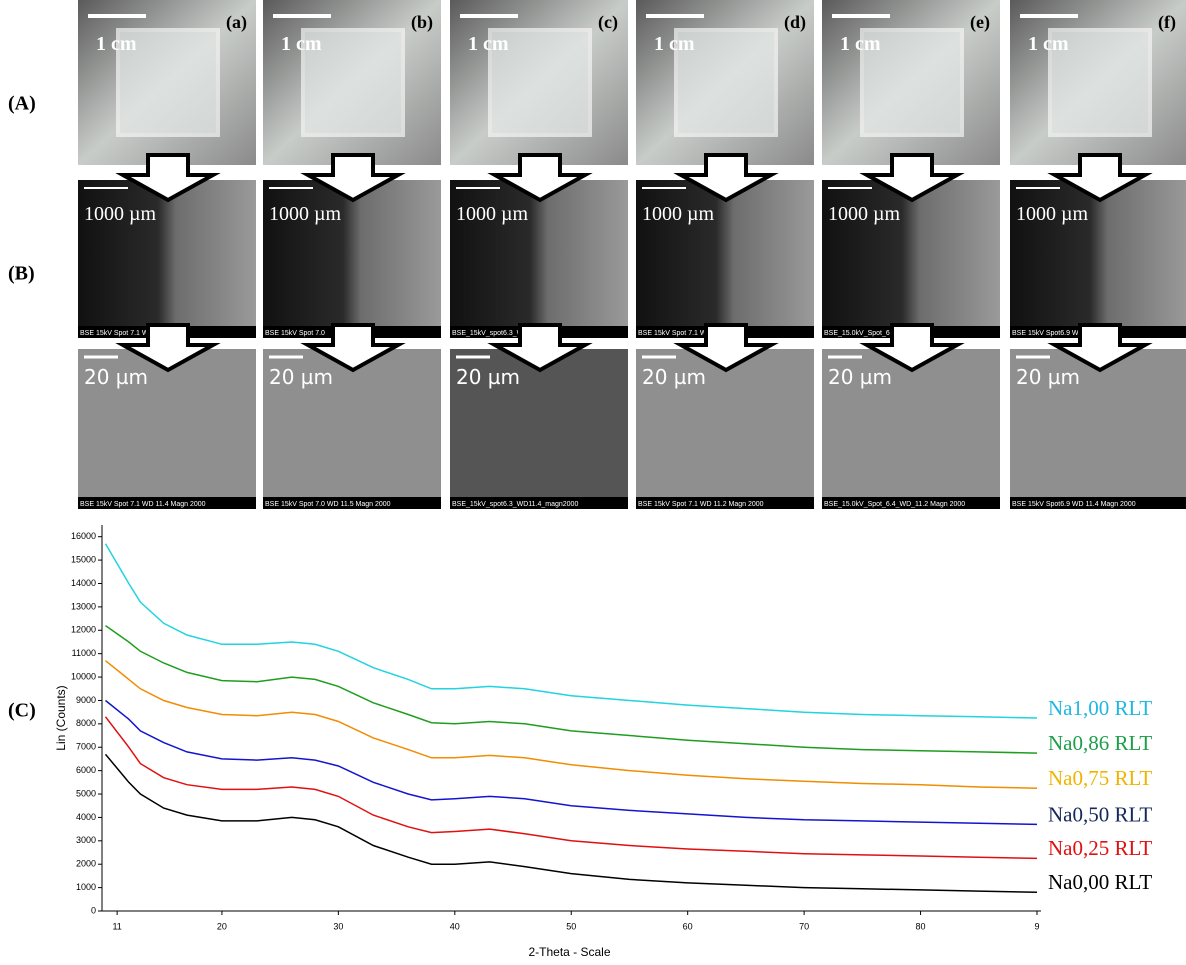 The height and width of the screenshot is (965, 1186). I want to click on zoom-caption: BSE 15kV Spot 7.1 WD 11.2 Magn 2000, so click(701, 504).